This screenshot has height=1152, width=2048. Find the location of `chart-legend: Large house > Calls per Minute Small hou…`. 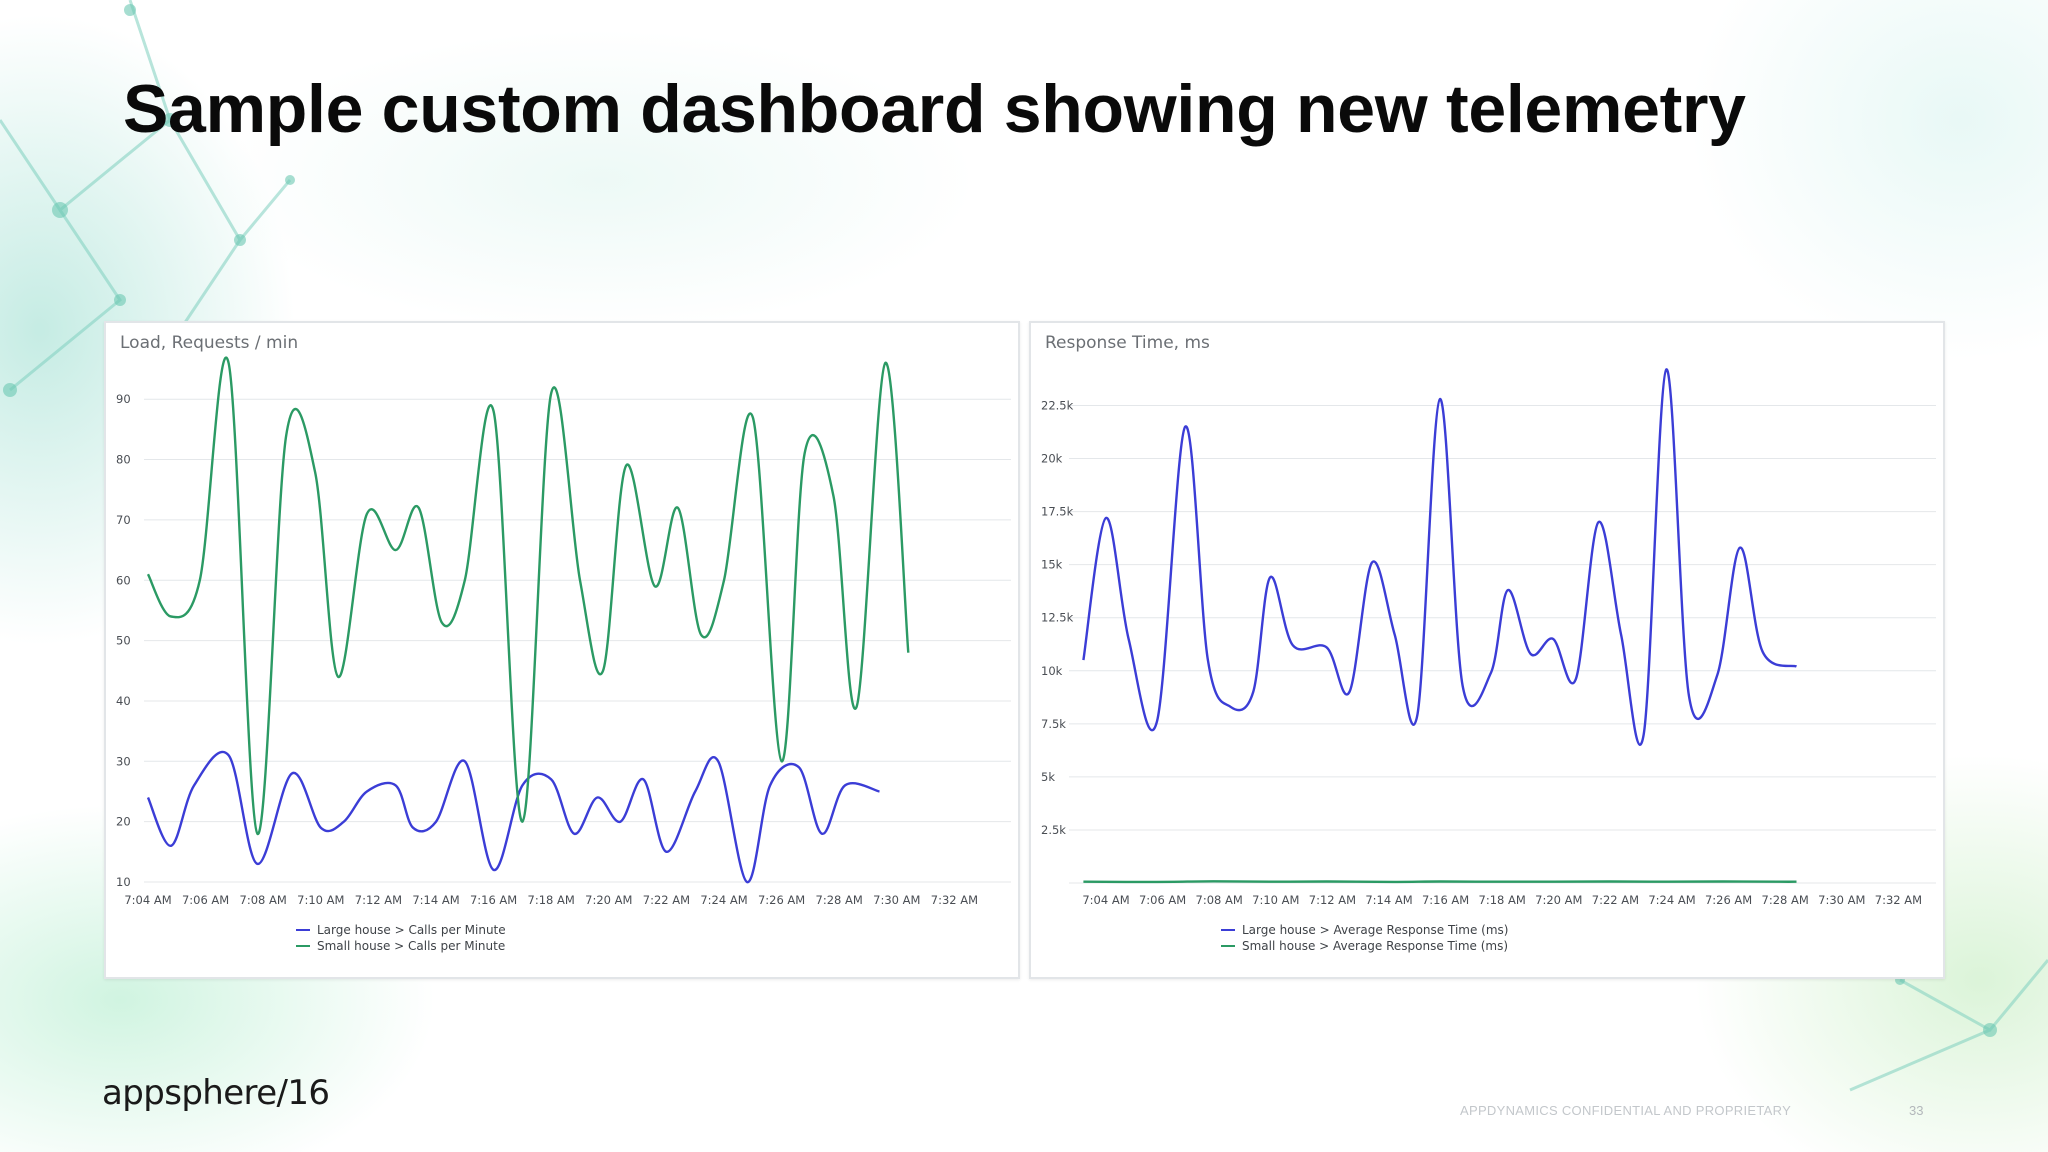

chart-legend: Large house > Calls per Minute Small hou… is located at coordinates (401, 938).